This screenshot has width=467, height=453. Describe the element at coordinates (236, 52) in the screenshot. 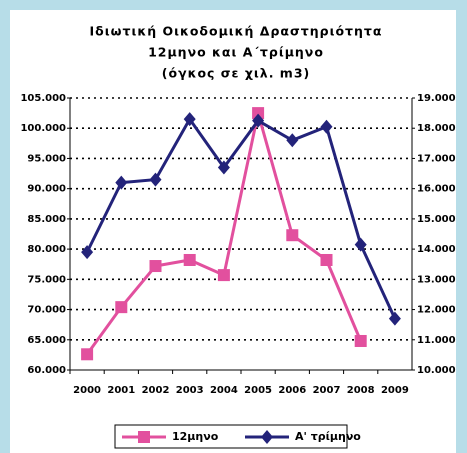

I see `chart-title: 12μηνο και Α΄τρίμηνο` at that location.